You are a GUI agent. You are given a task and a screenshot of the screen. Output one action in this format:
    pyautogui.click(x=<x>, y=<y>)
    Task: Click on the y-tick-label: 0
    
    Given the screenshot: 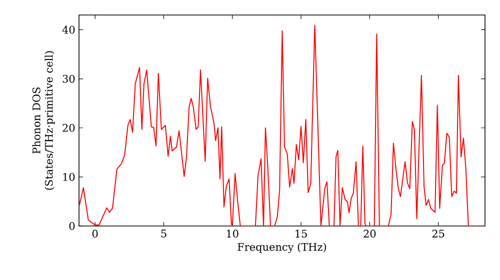 What is the action you would take?
    pyautogui.click(x=72, y=226)
    